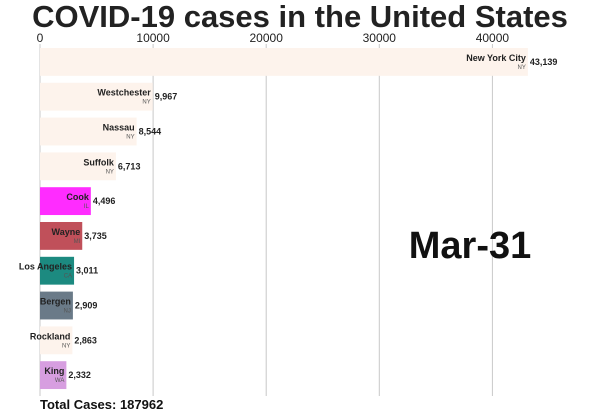 The image size is (600, 416). Describe the element at coordinates (153, 38) in the screenshot. I see `x-tick-label: 10000` at that location.